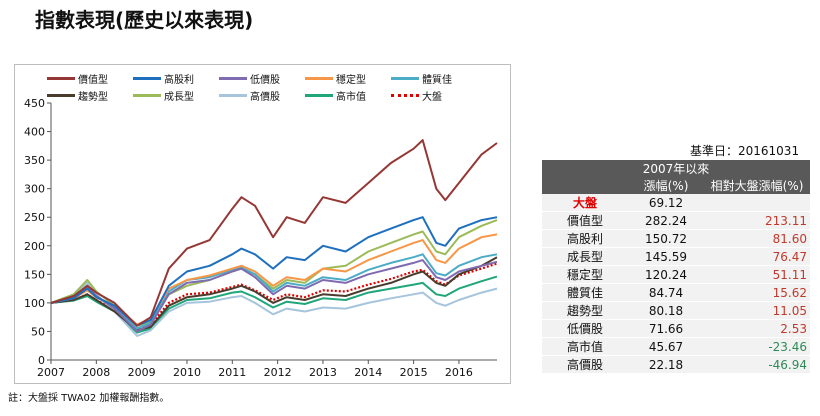 This screenshot has height=416, width=820. What do you see at coordinates (585, 220) in the screenshot?
I see `table-cell-name: 價值型` at bounding box center [585, 220].